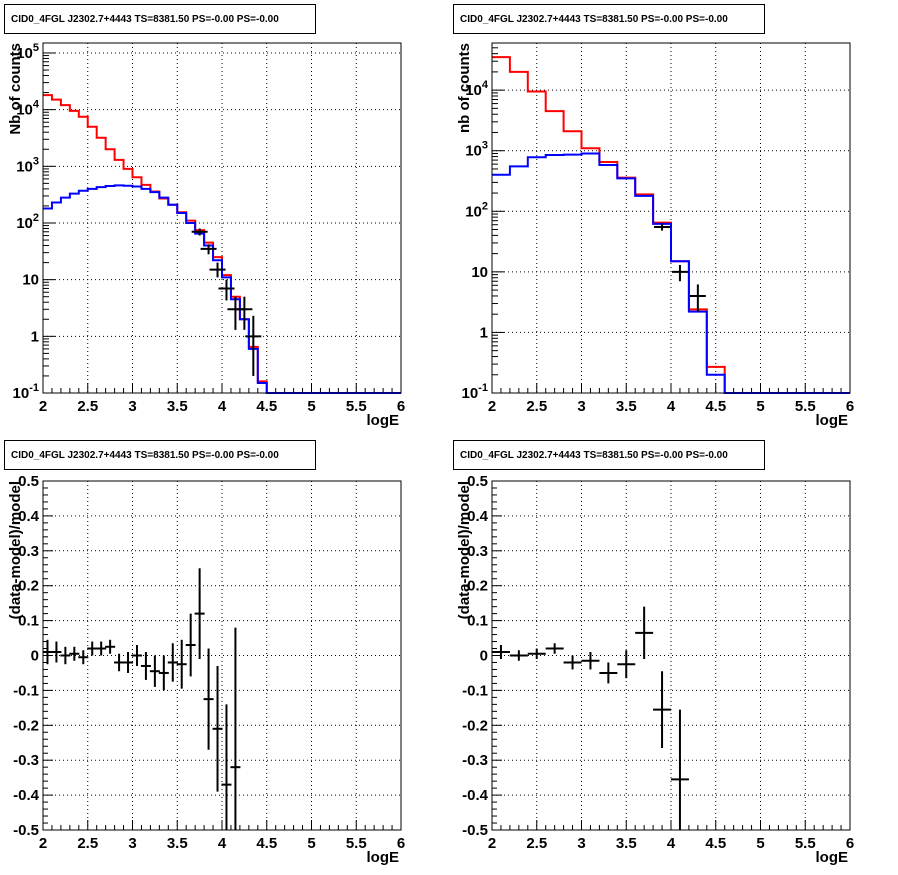  I want to click on y-axis-title: Nb of counts, so click(15, 89).